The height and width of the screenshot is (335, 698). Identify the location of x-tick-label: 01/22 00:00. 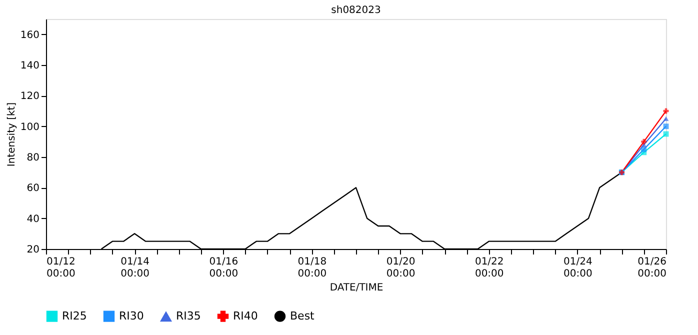
(489, 268).